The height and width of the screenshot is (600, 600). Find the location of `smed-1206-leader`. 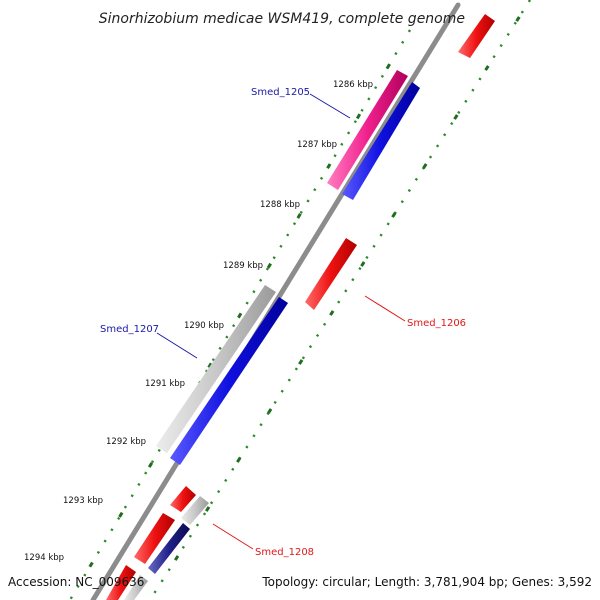

smed-1206-leader is located at coordinates (385, 308).